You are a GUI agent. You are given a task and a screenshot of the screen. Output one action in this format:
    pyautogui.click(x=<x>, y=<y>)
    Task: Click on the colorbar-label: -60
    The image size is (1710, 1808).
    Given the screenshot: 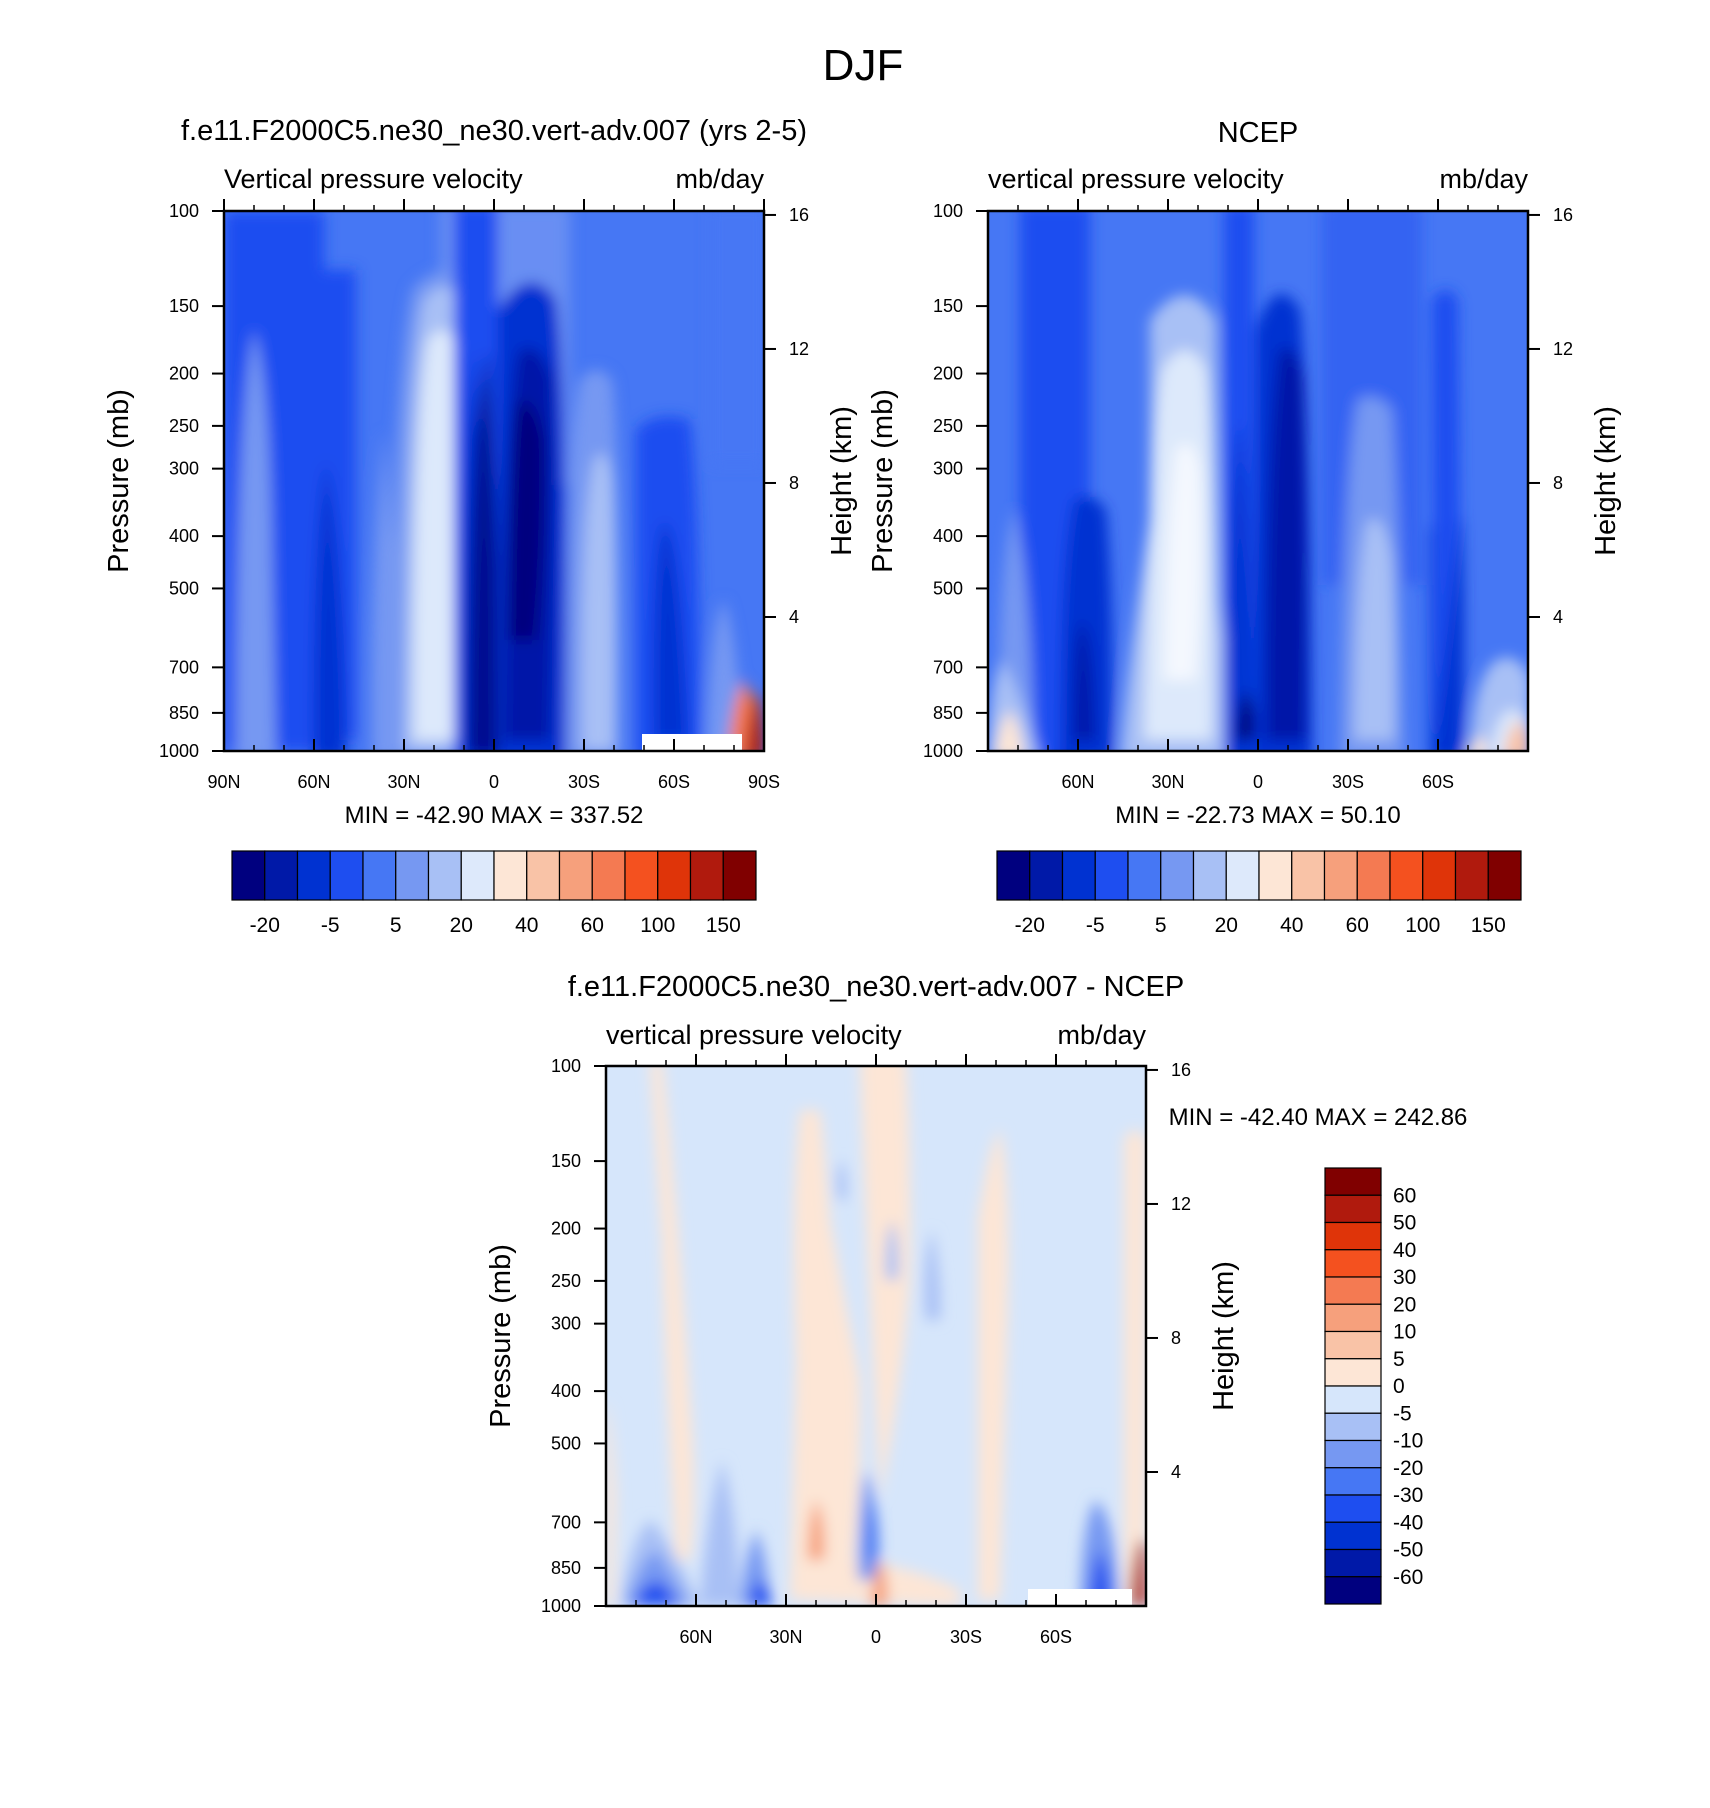 What is the action you would take?
    pyautogui.click(x=1408, y=1577)
    